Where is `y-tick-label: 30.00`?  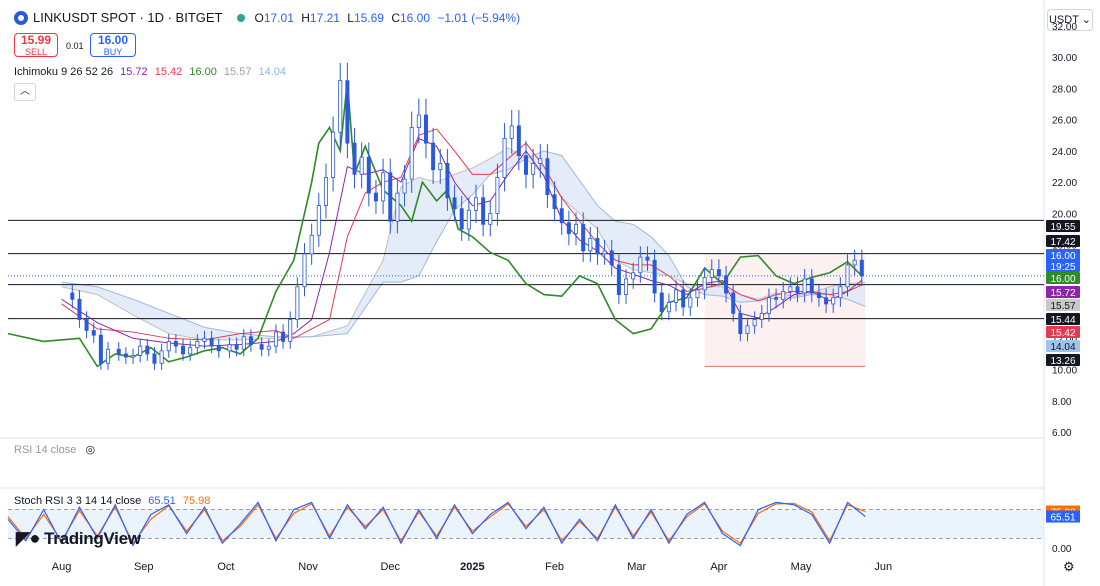 y-tick-label: 30.00 is located at coordinates (1064, 58).